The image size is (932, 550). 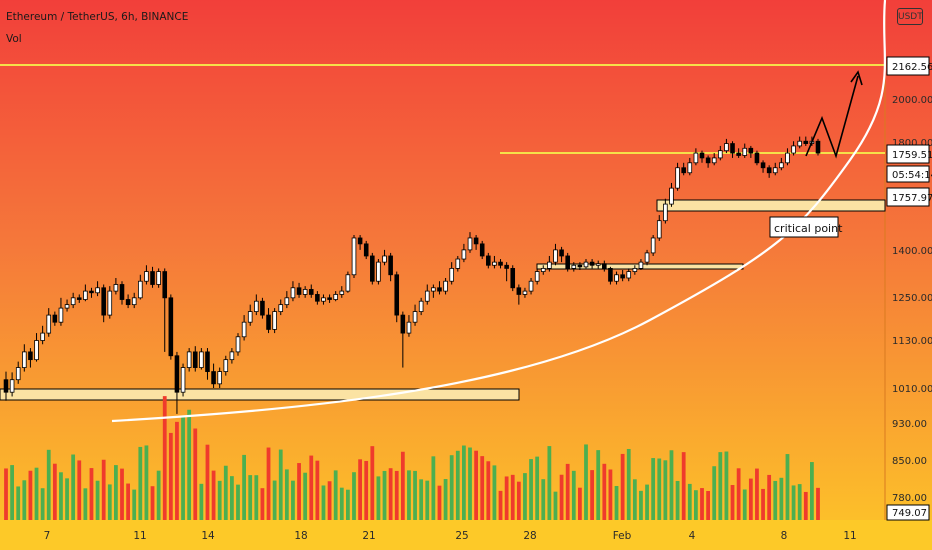 What do you see at coordinates (47, 536) in the screenshot?
I see `date-tick-label: 7` at bounding box center [47, 536].